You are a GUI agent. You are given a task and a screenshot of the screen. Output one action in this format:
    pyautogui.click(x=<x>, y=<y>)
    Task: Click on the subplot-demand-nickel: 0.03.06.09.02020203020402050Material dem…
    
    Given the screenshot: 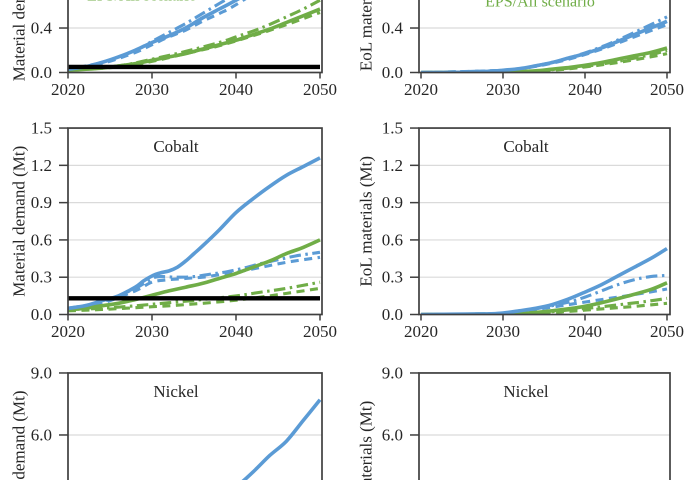 What is the action you would take?
    pyautogui.click(x=166, y=421)
    